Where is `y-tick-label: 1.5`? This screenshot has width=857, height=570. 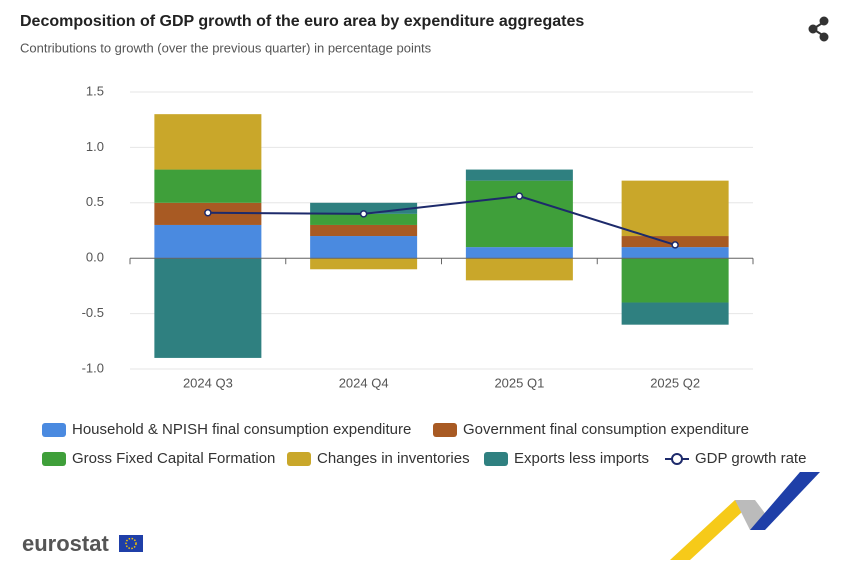
y-tick-label: 1.5 is located at coordinates (95, 90).